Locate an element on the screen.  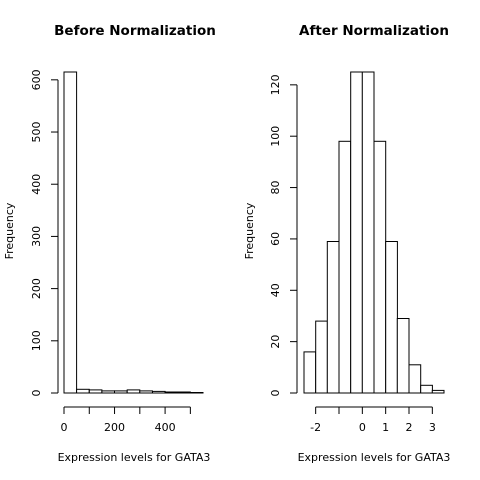
y-tick-label: 60 is located at coordinates (275, 239).